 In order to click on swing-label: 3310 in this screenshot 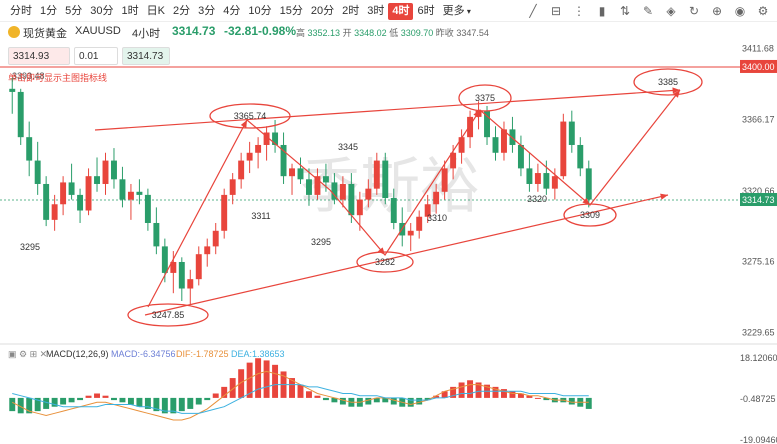, I will do `click(437, 218)`.